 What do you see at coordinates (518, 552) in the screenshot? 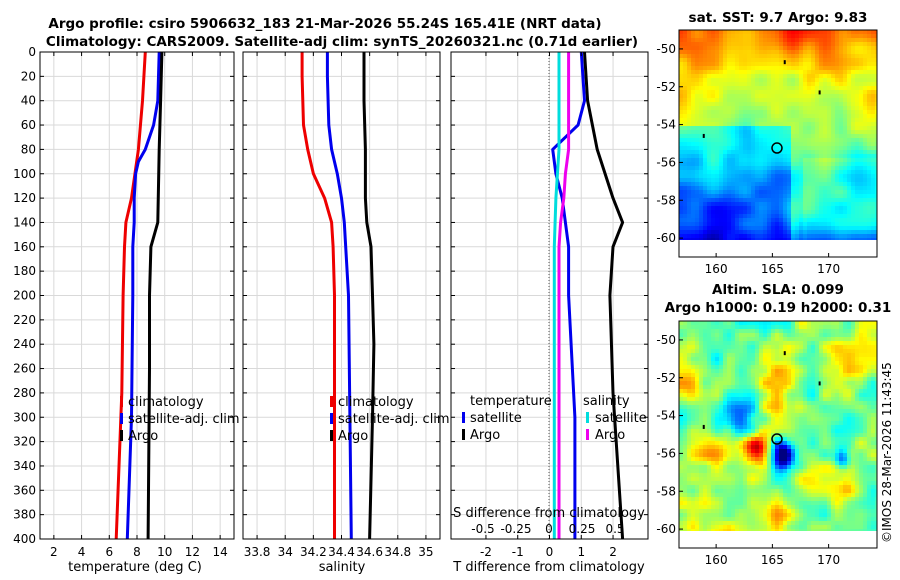
I see `x-tick-label: -1` at bounding box center [518, 552].